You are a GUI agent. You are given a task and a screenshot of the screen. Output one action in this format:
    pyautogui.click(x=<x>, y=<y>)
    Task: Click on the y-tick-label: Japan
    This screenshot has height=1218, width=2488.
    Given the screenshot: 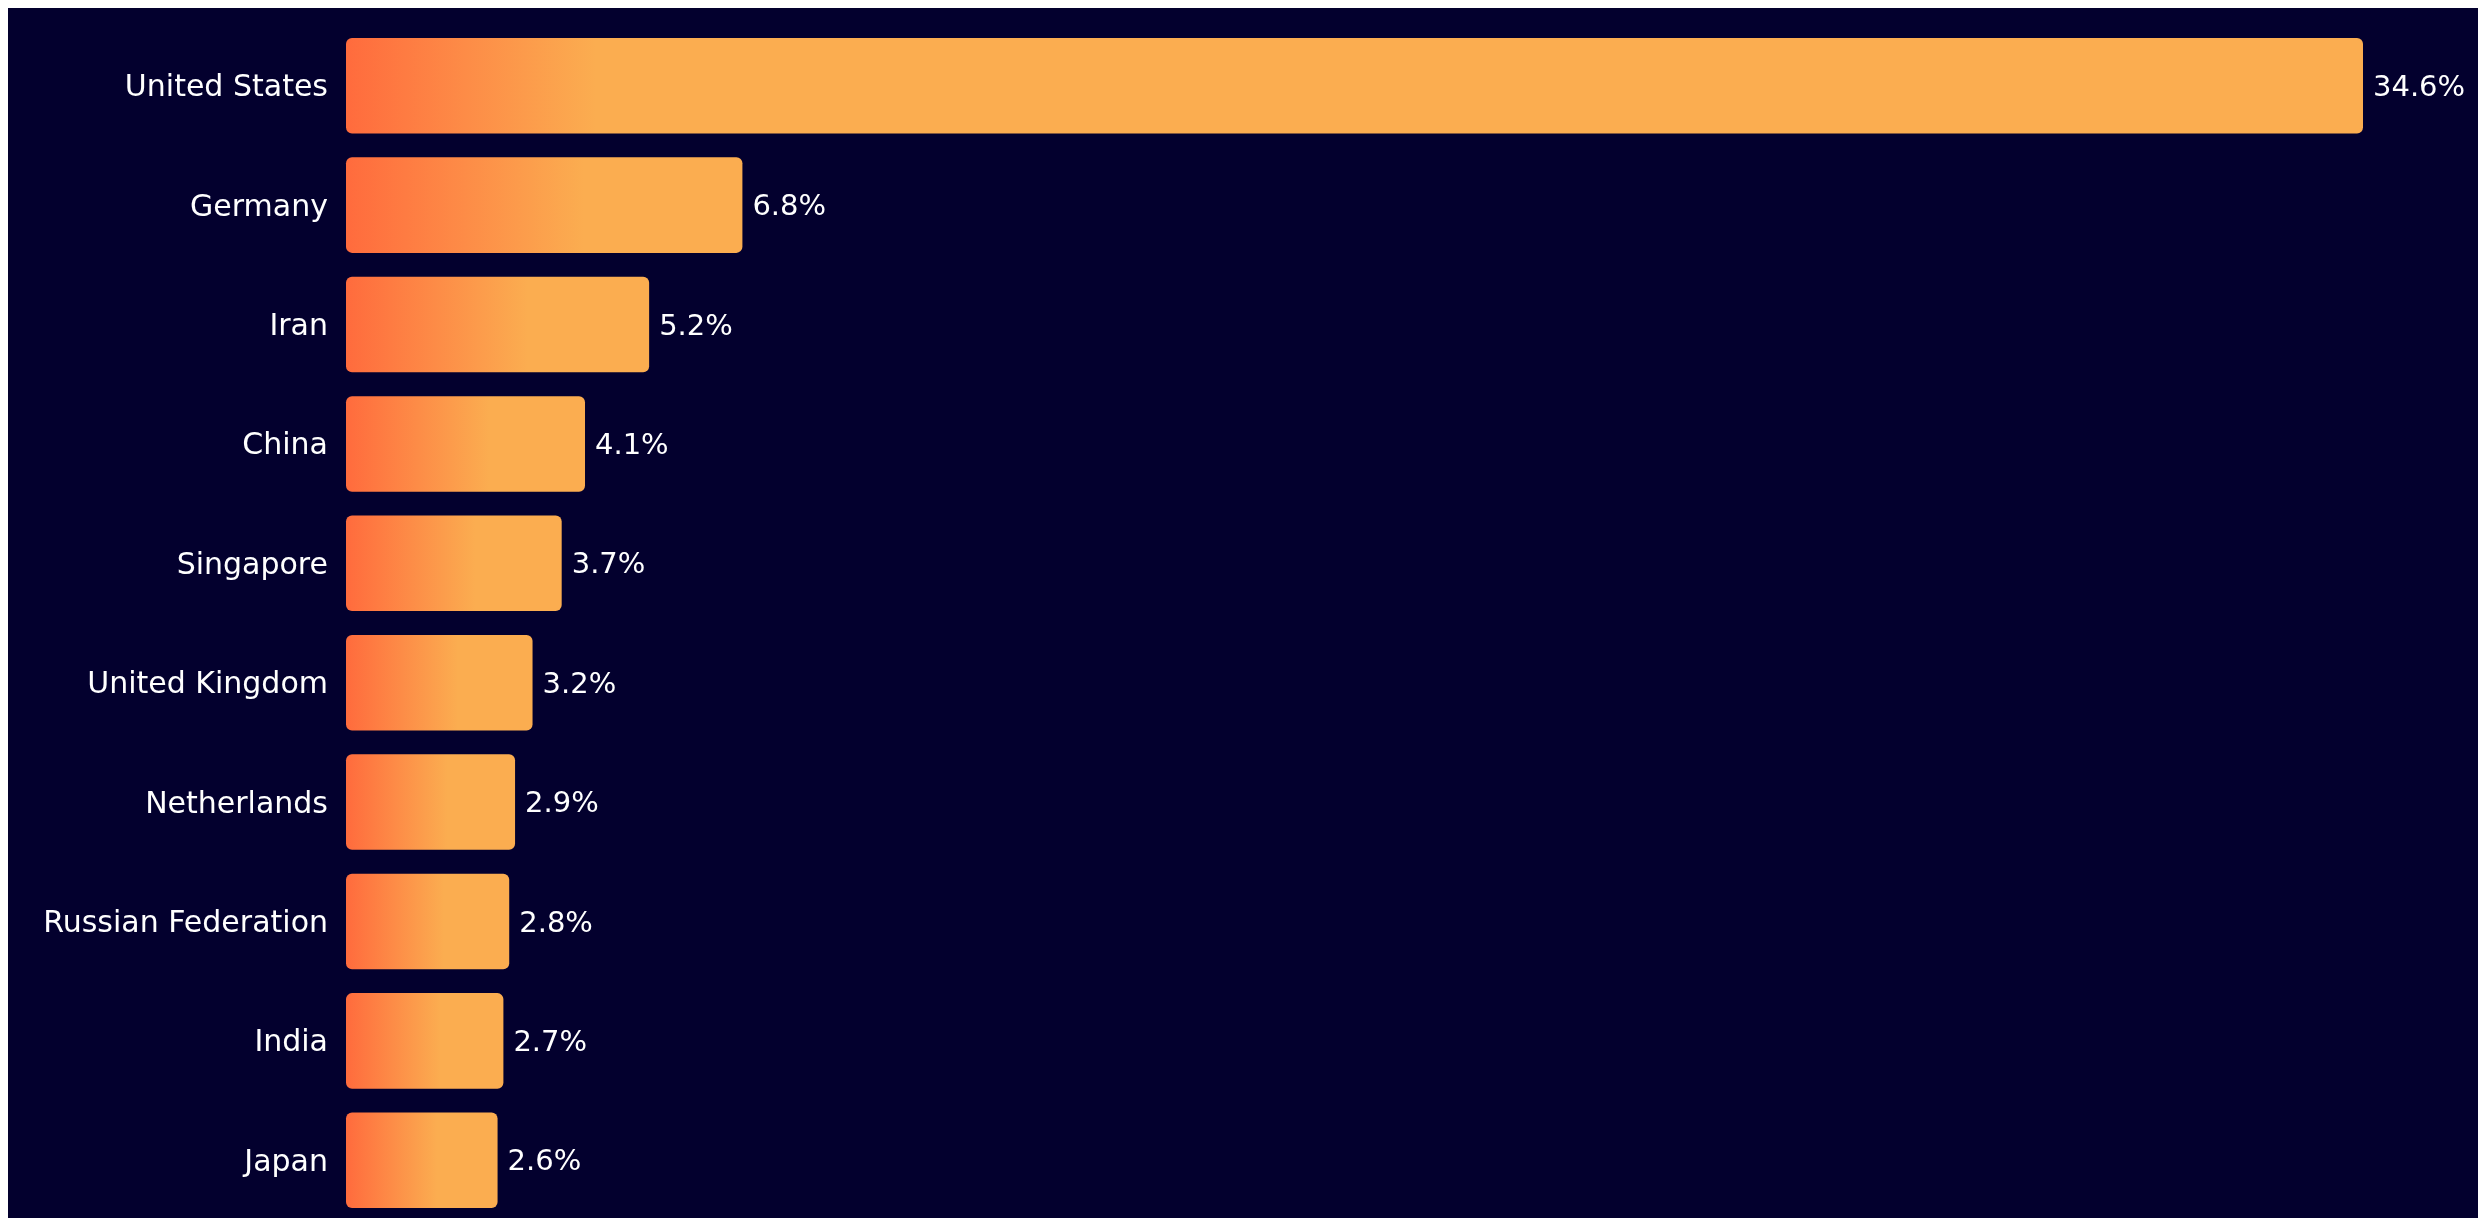 What is the action you would take?
    pyautogui.click(x=285, y=1160)
    